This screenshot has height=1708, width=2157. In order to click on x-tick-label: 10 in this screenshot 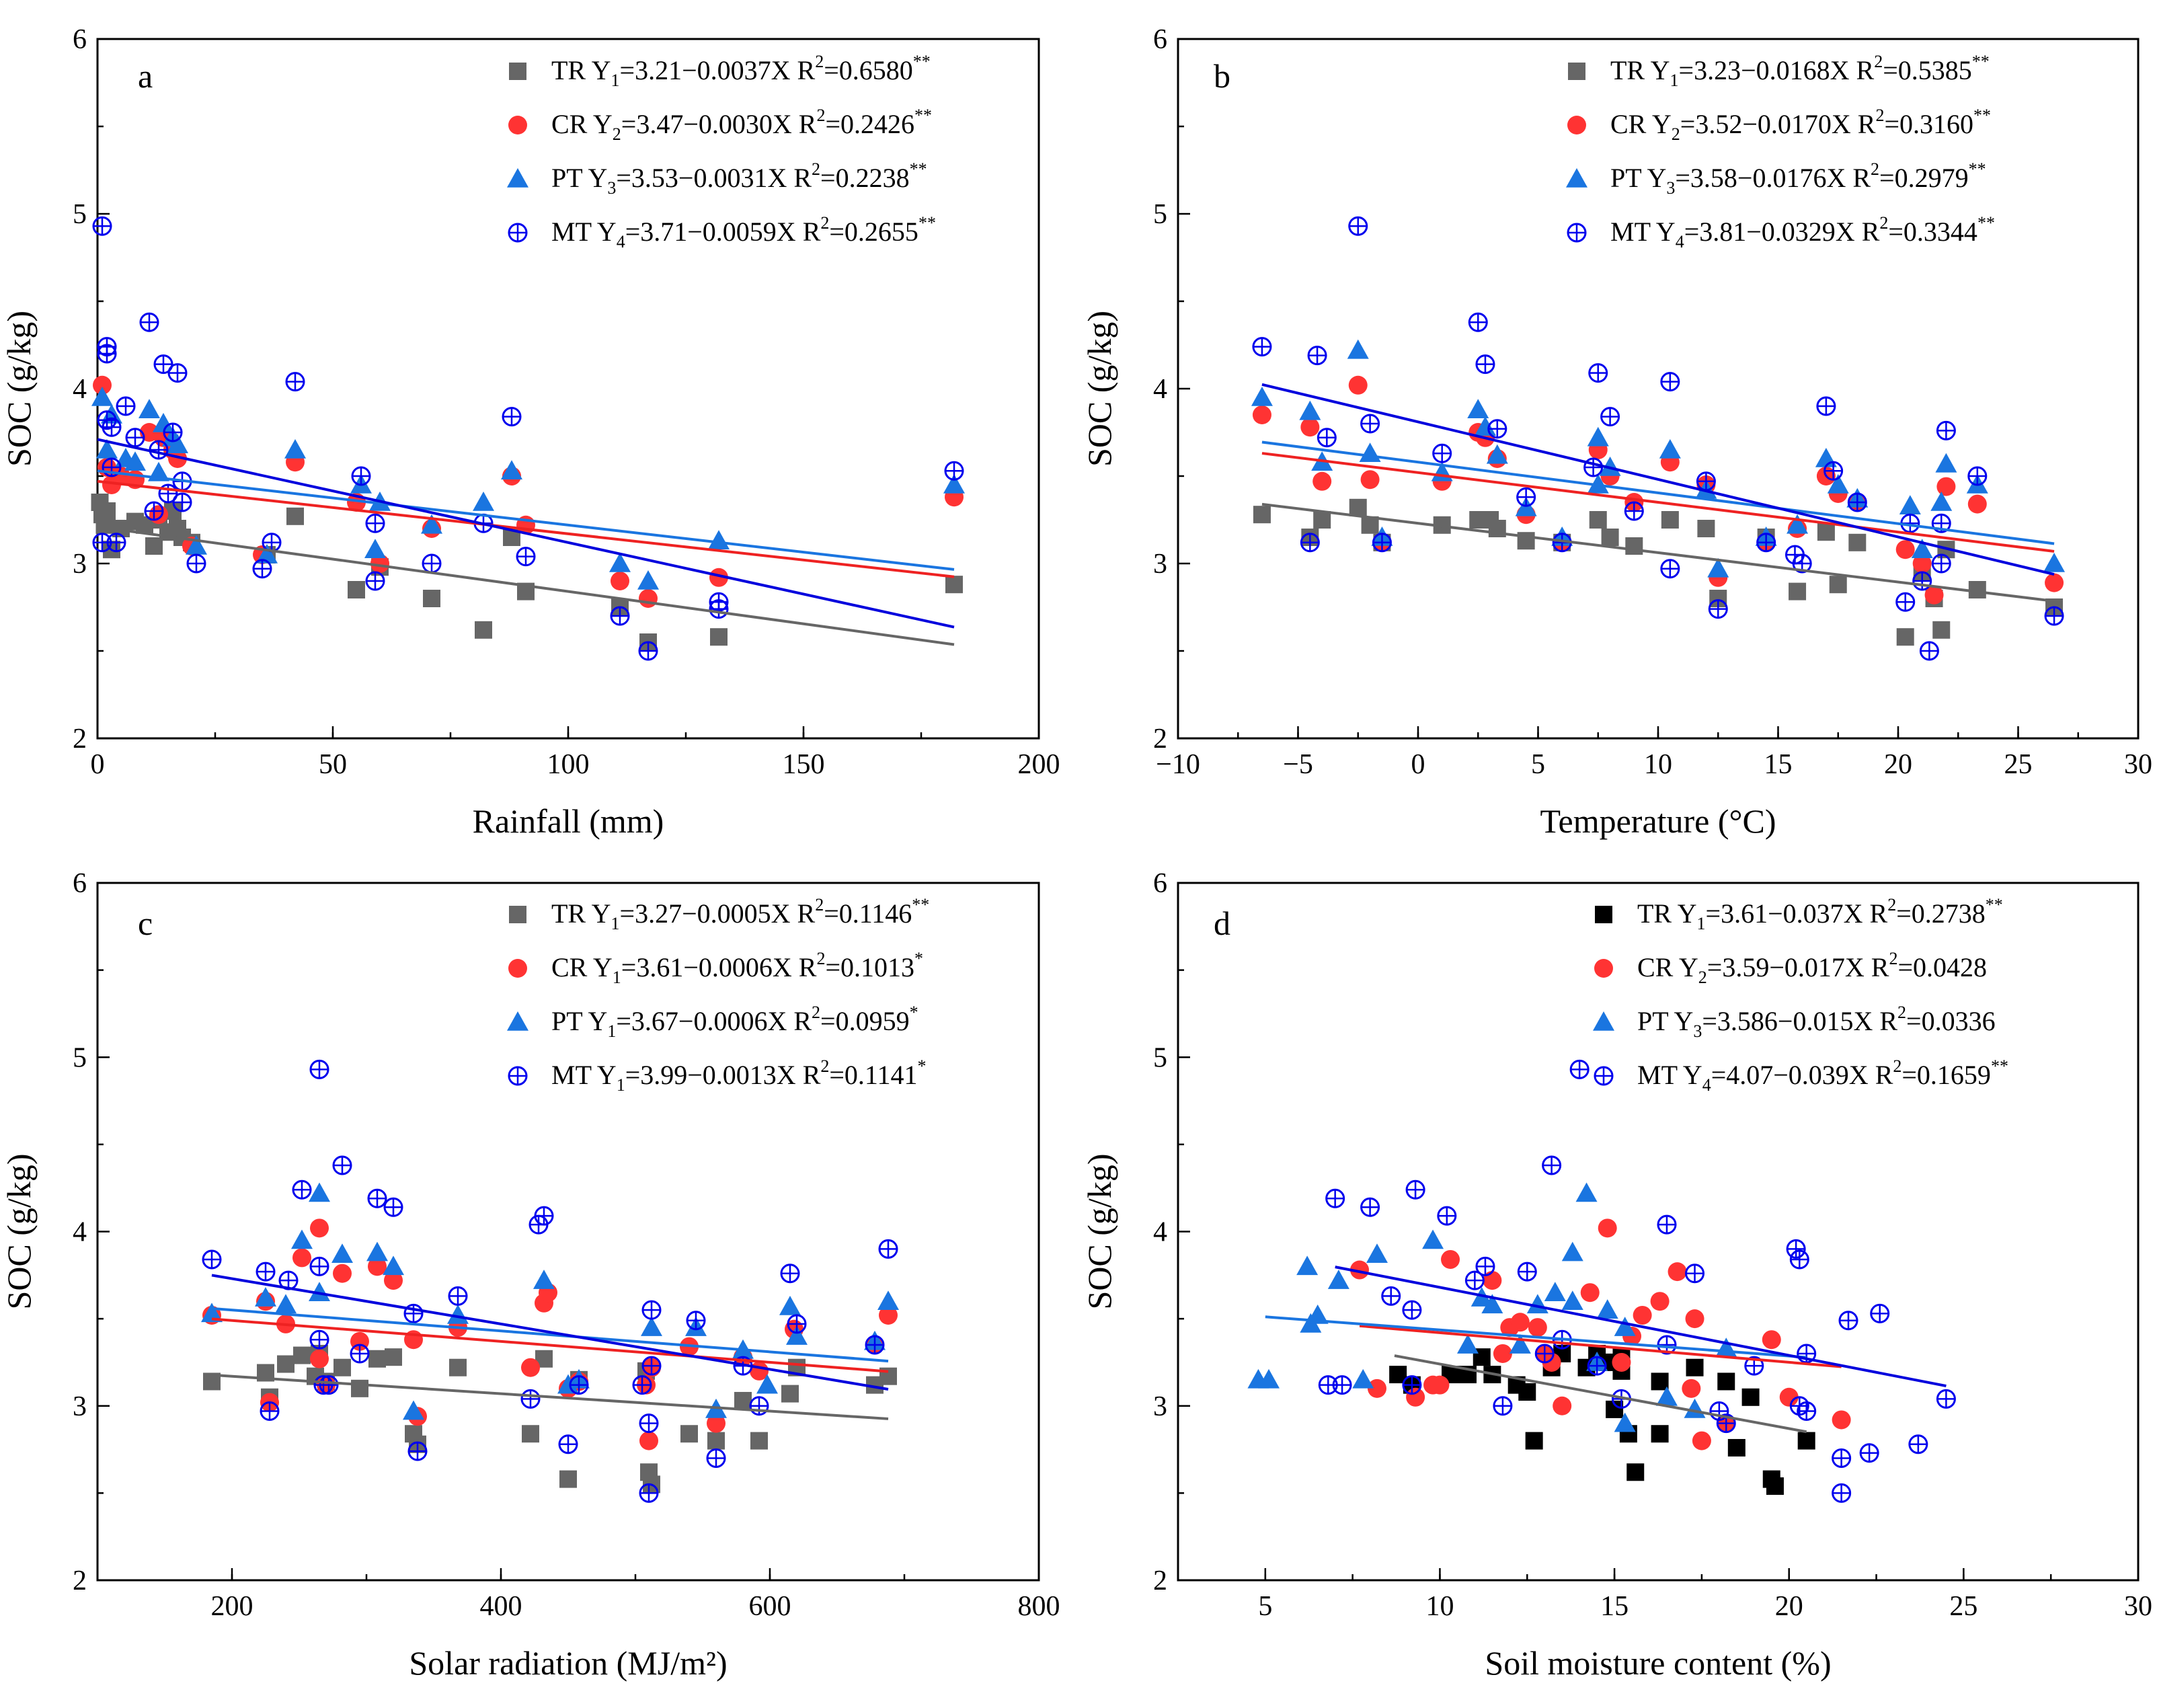, I will do `click(1440, 1607)`.